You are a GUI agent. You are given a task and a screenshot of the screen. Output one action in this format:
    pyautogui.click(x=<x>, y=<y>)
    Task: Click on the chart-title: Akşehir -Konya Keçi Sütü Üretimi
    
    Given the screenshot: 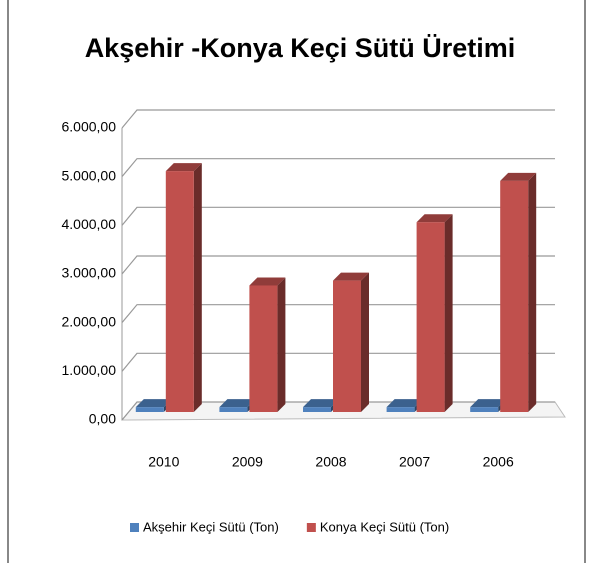 What is the action you would take?
    pyautogui.click(x=300, y=48)
    